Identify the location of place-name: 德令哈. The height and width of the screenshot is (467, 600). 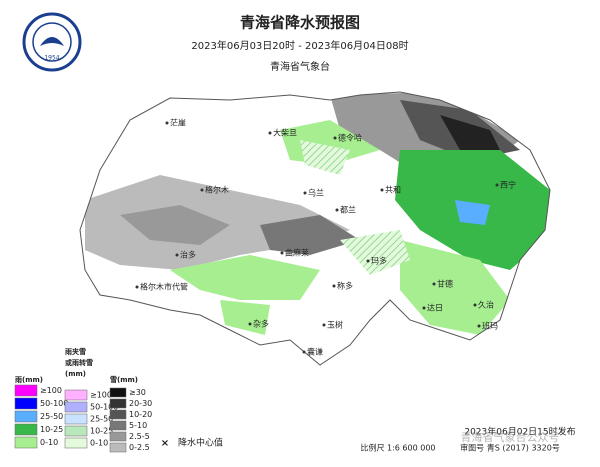
(350, 138).